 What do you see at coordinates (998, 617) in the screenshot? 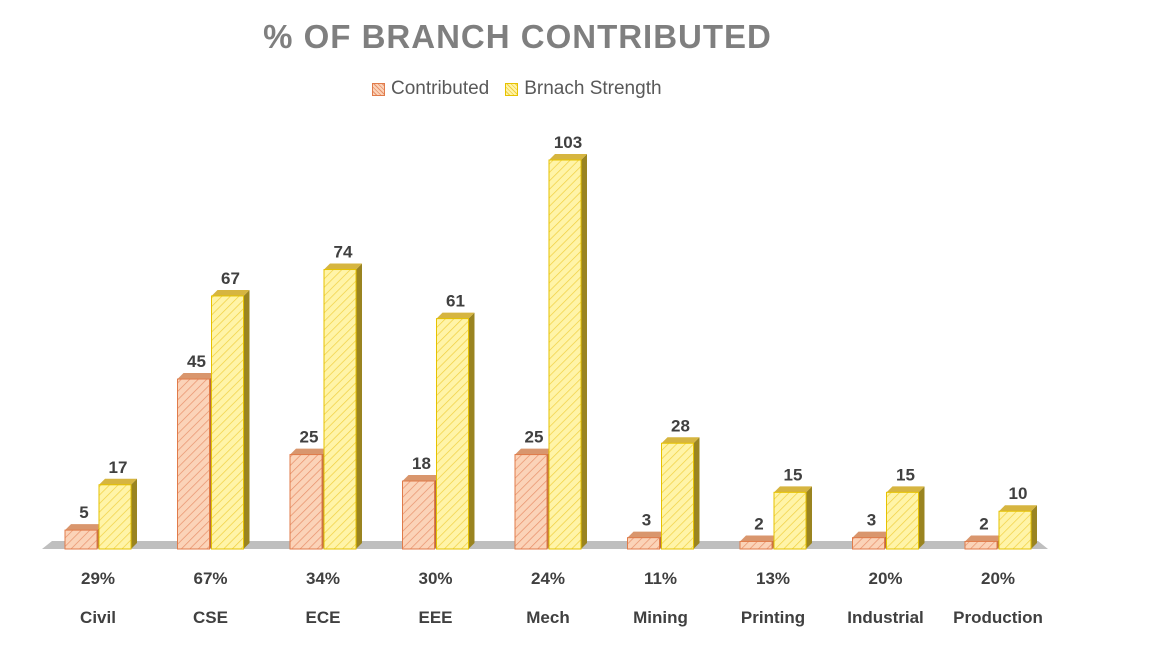
I see `category-label-production: Production` at bounding box center [998, 617].